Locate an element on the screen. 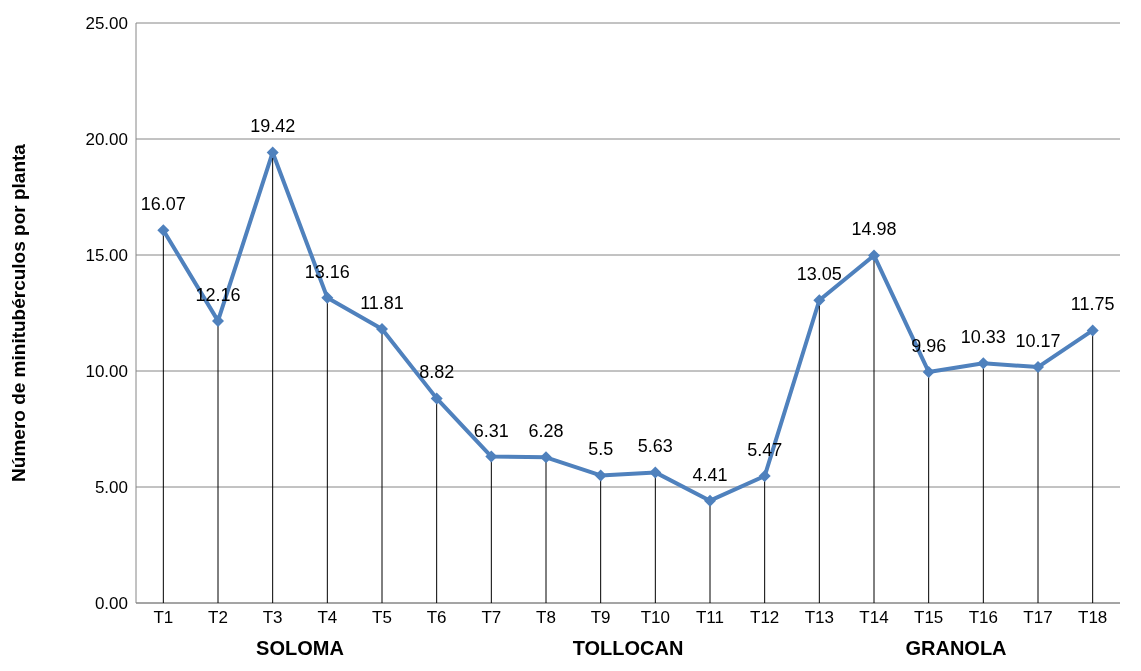 This screenshot has height=671, width=1141. x-tick-label: T3 is located at coordinates (272, 618).